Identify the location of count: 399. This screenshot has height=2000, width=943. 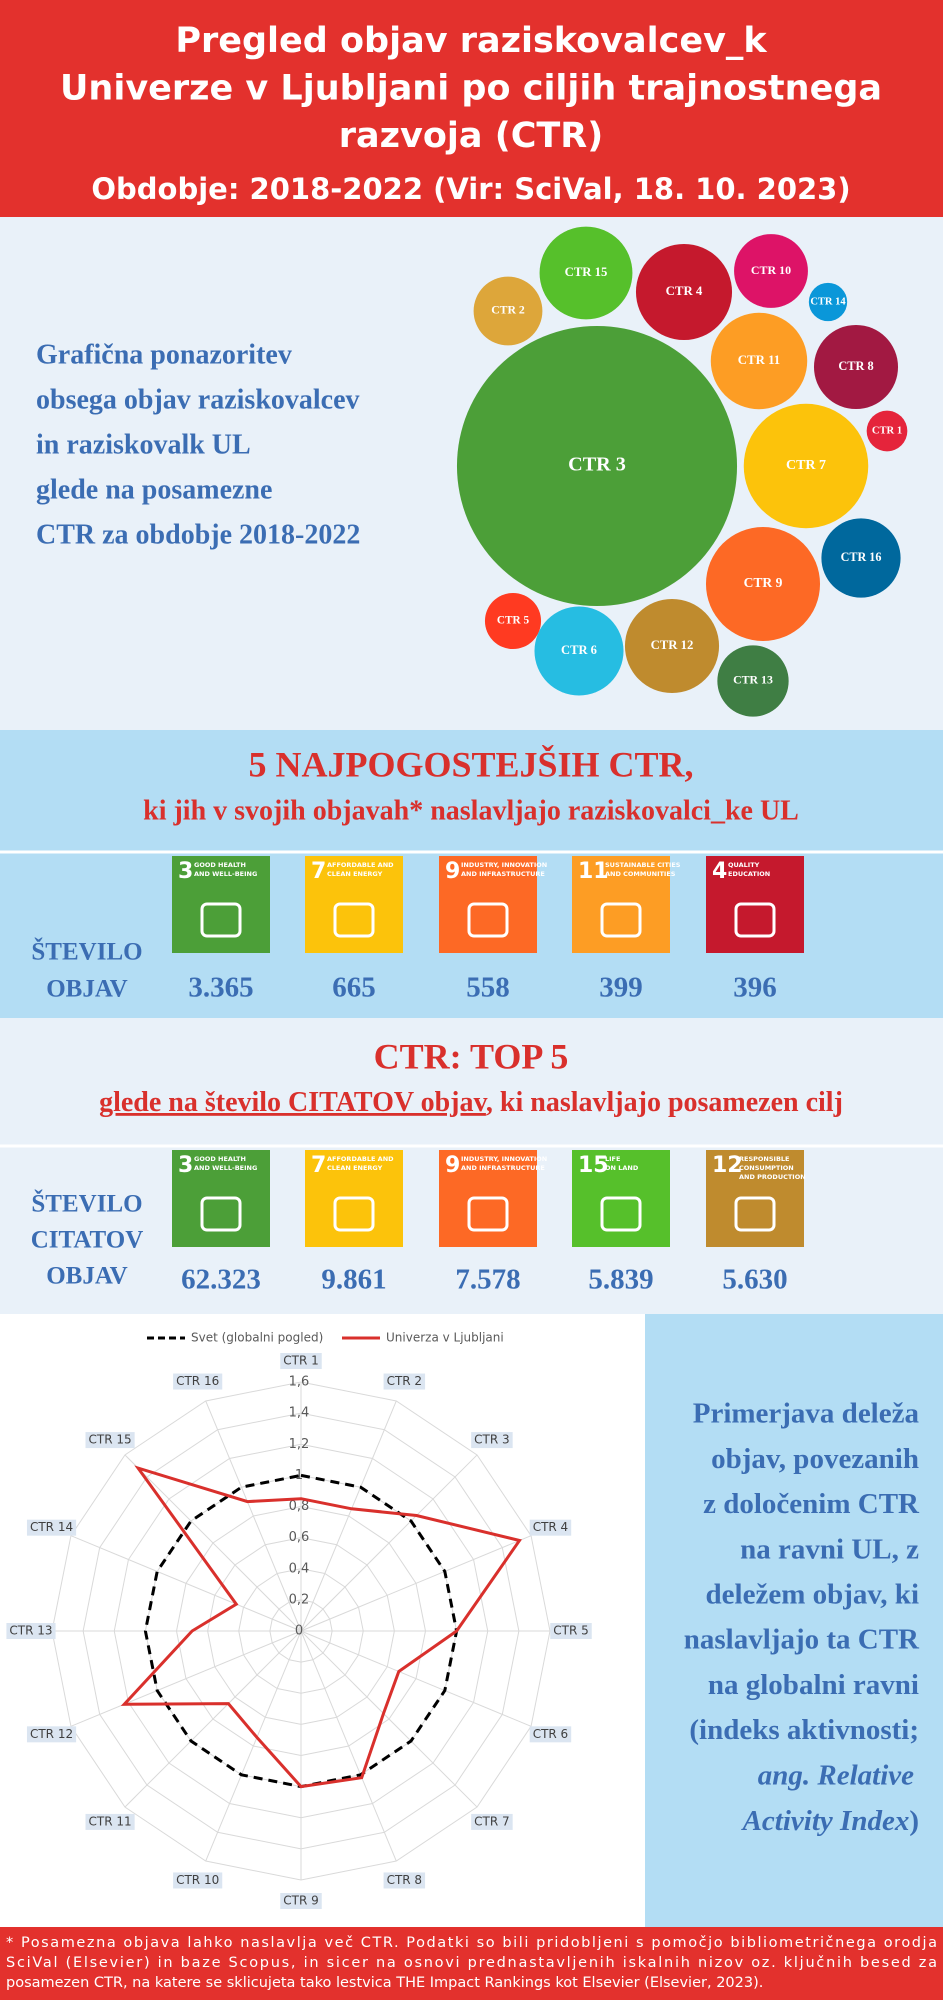
(621, 988).